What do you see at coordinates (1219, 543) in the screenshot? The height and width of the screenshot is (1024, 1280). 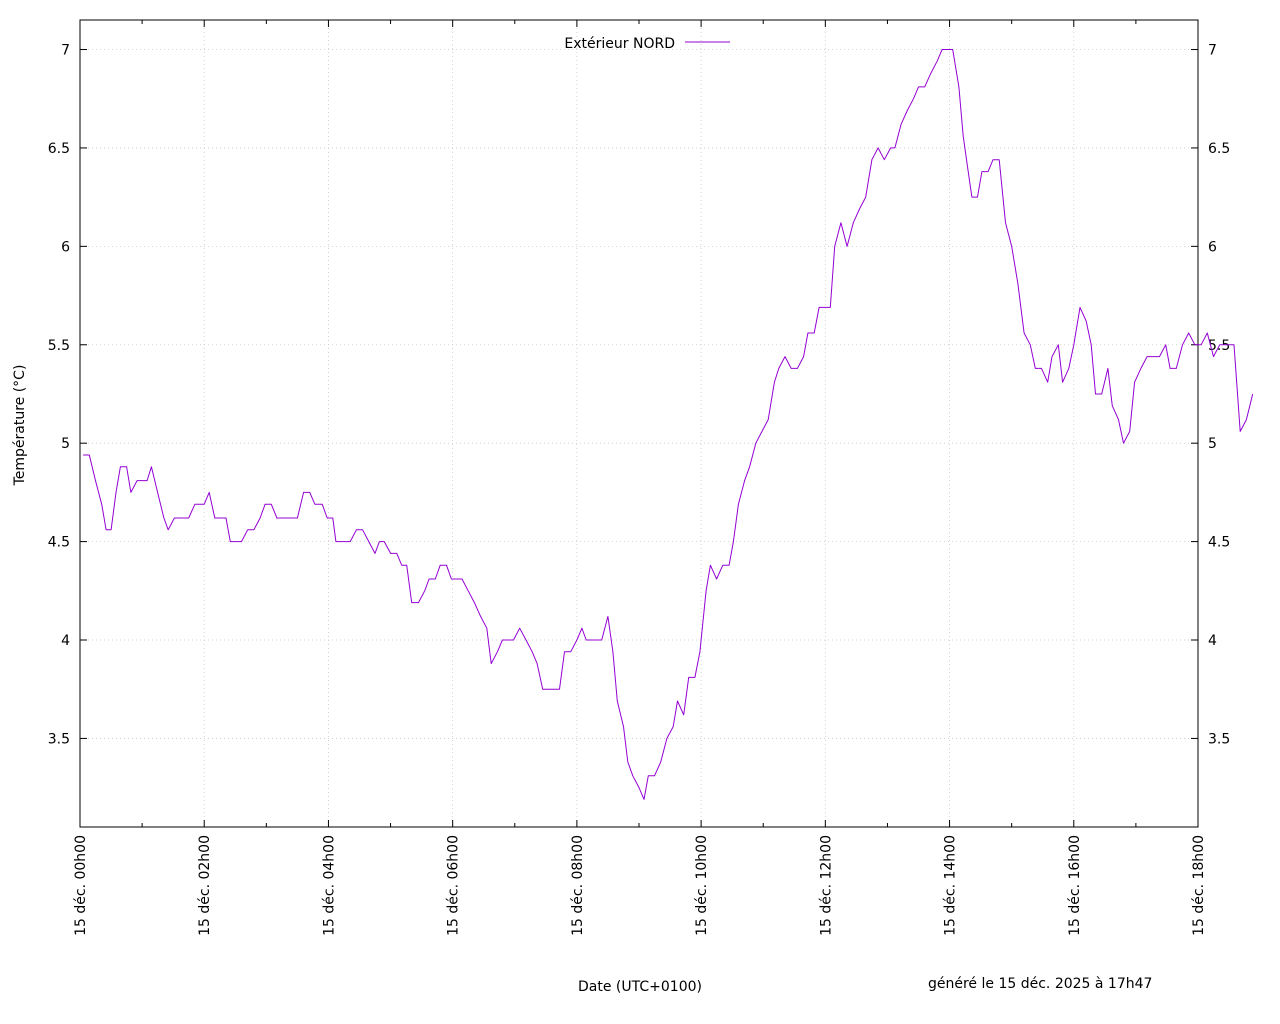 I see `y-tick-label-right: 4.5` at bounding box center [1219, 543].